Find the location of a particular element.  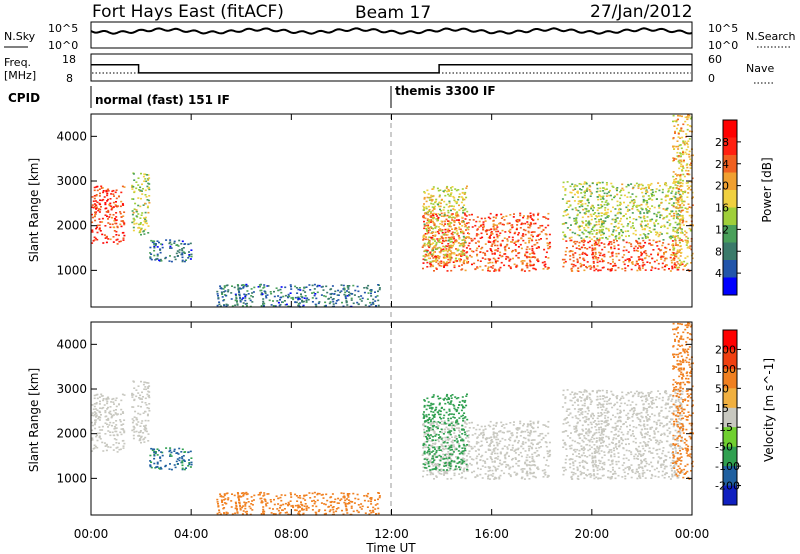

colorbar-segment is located at coordinates (730, 199).